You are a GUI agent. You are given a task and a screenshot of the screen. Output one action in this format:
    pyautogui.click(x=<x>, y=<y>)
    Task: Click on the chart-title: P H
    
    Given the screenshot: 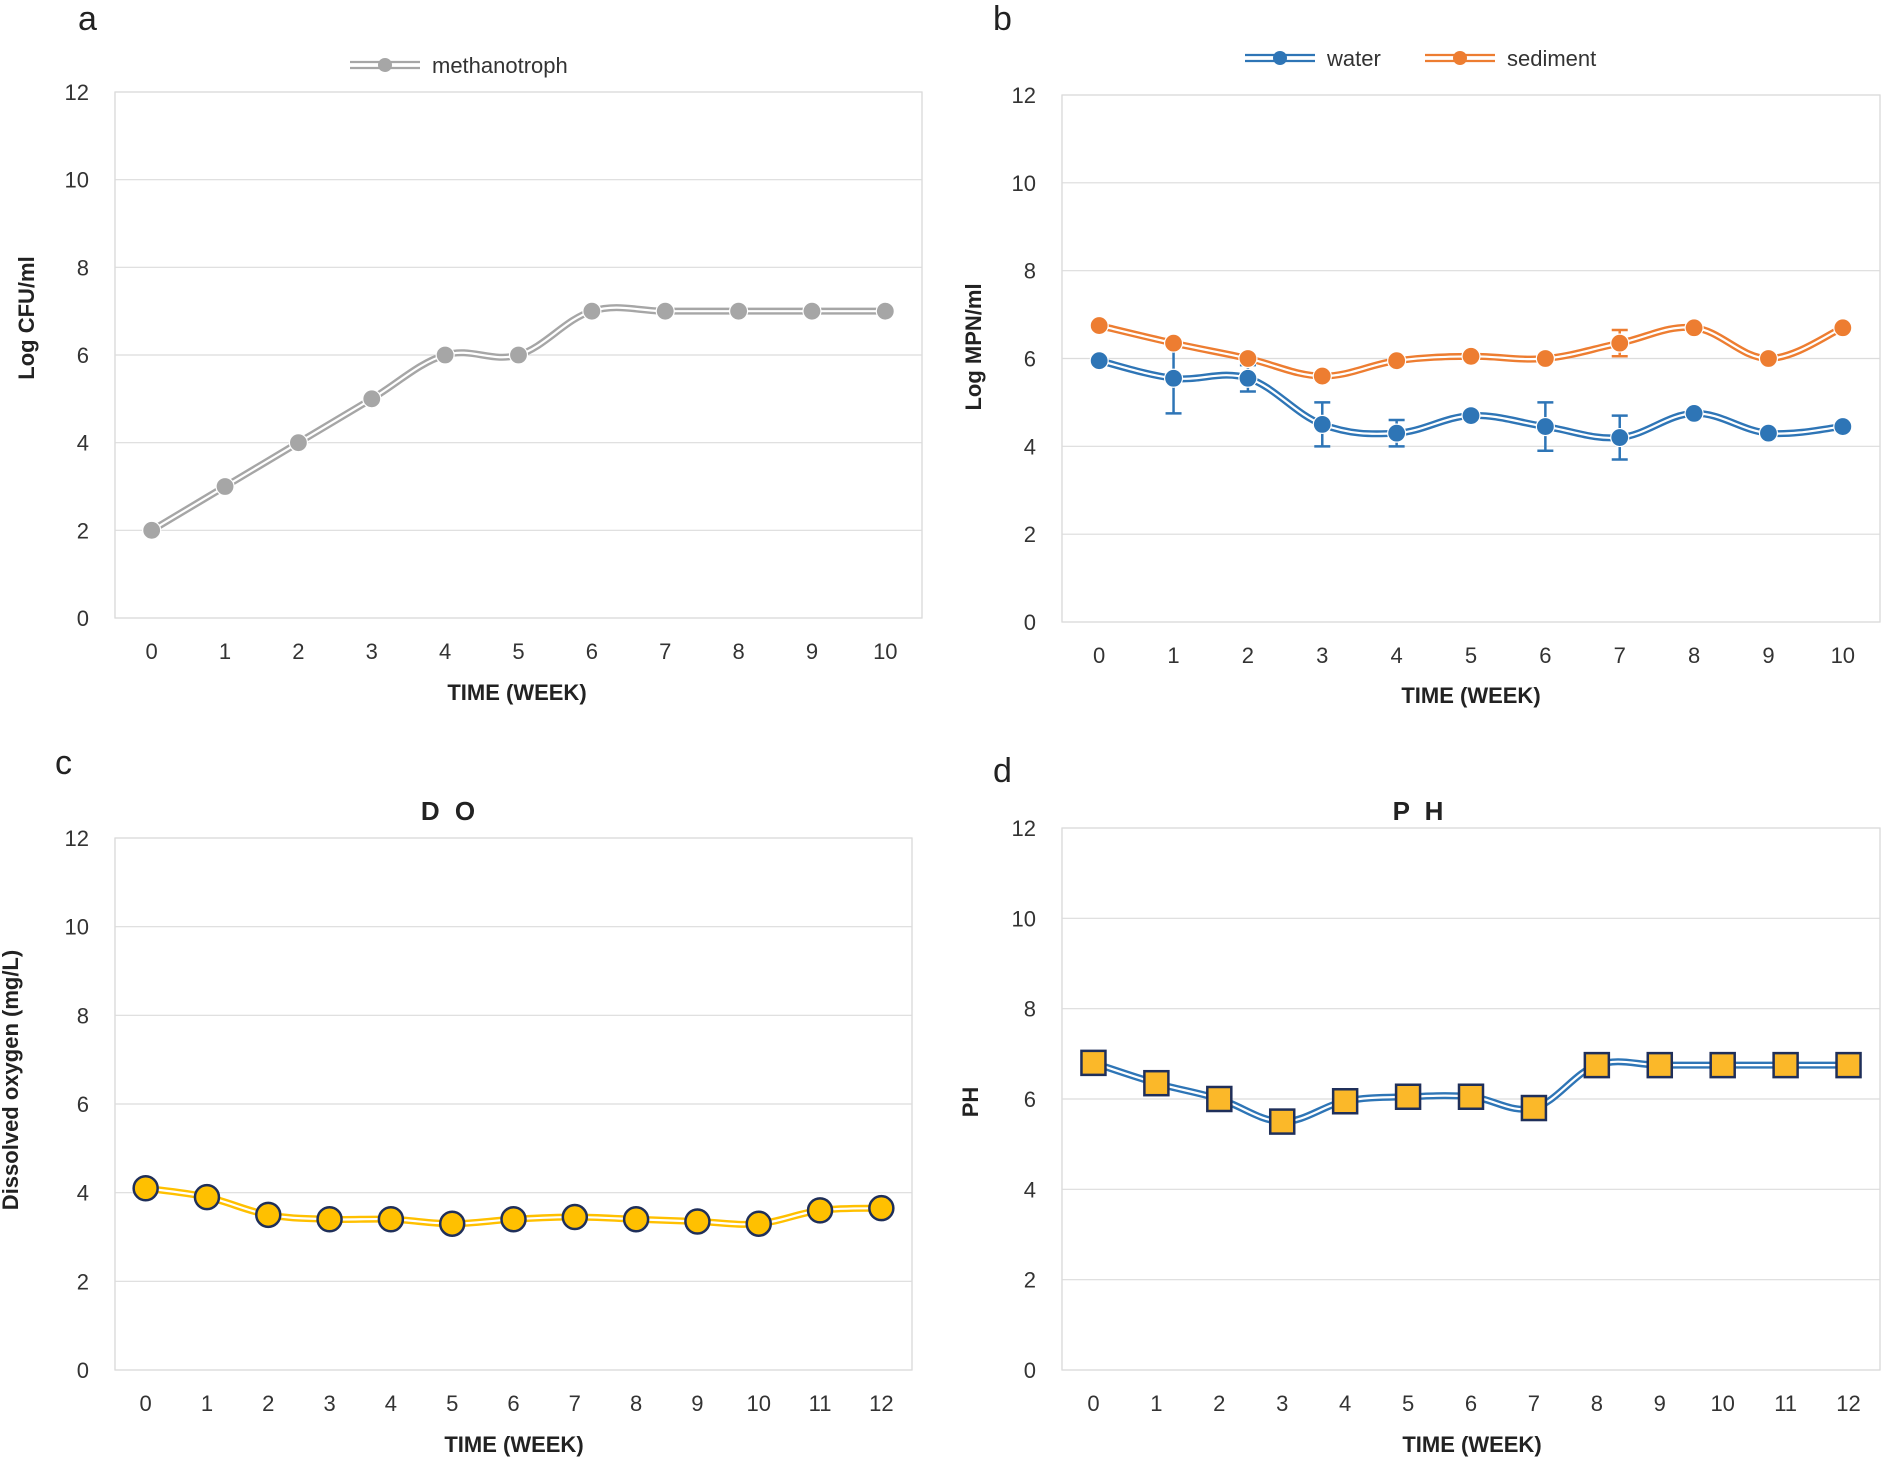 What is the action you would take?
    pyautogui.click(x=1420, y=811)
    